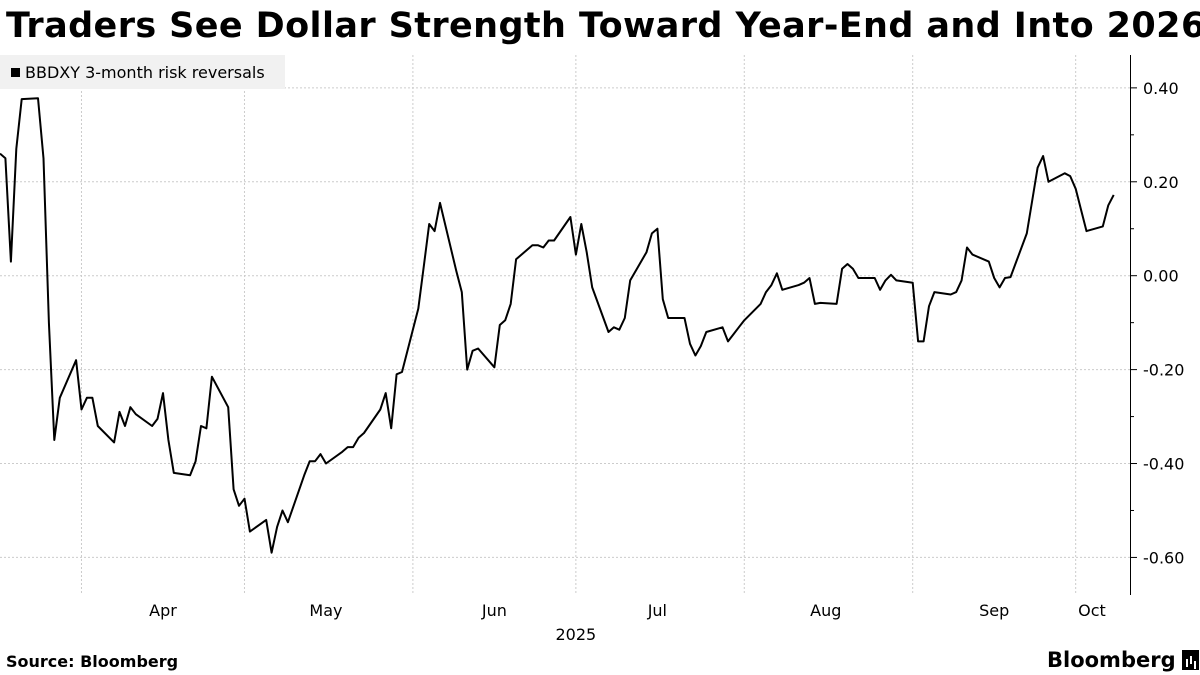 Image resolution: width=1200 pixels, height=675 pixels. What do you see at coordinates (1190, 660) in the screenshot?
I see `bloomberg-terminal-icon` at bounding box center [1190, 660].